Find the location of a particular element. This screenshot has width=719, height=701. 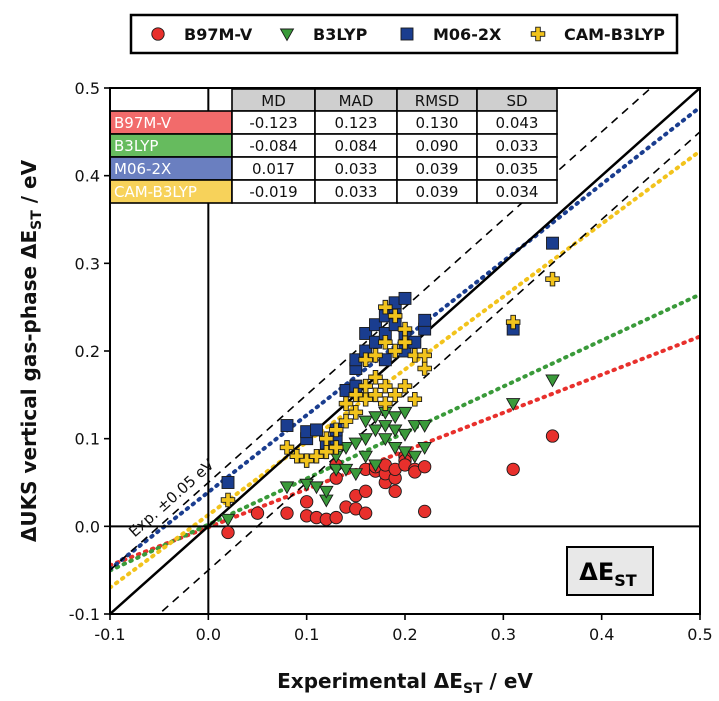

panel-label: ΔEST is located at coordinates (607, 574).